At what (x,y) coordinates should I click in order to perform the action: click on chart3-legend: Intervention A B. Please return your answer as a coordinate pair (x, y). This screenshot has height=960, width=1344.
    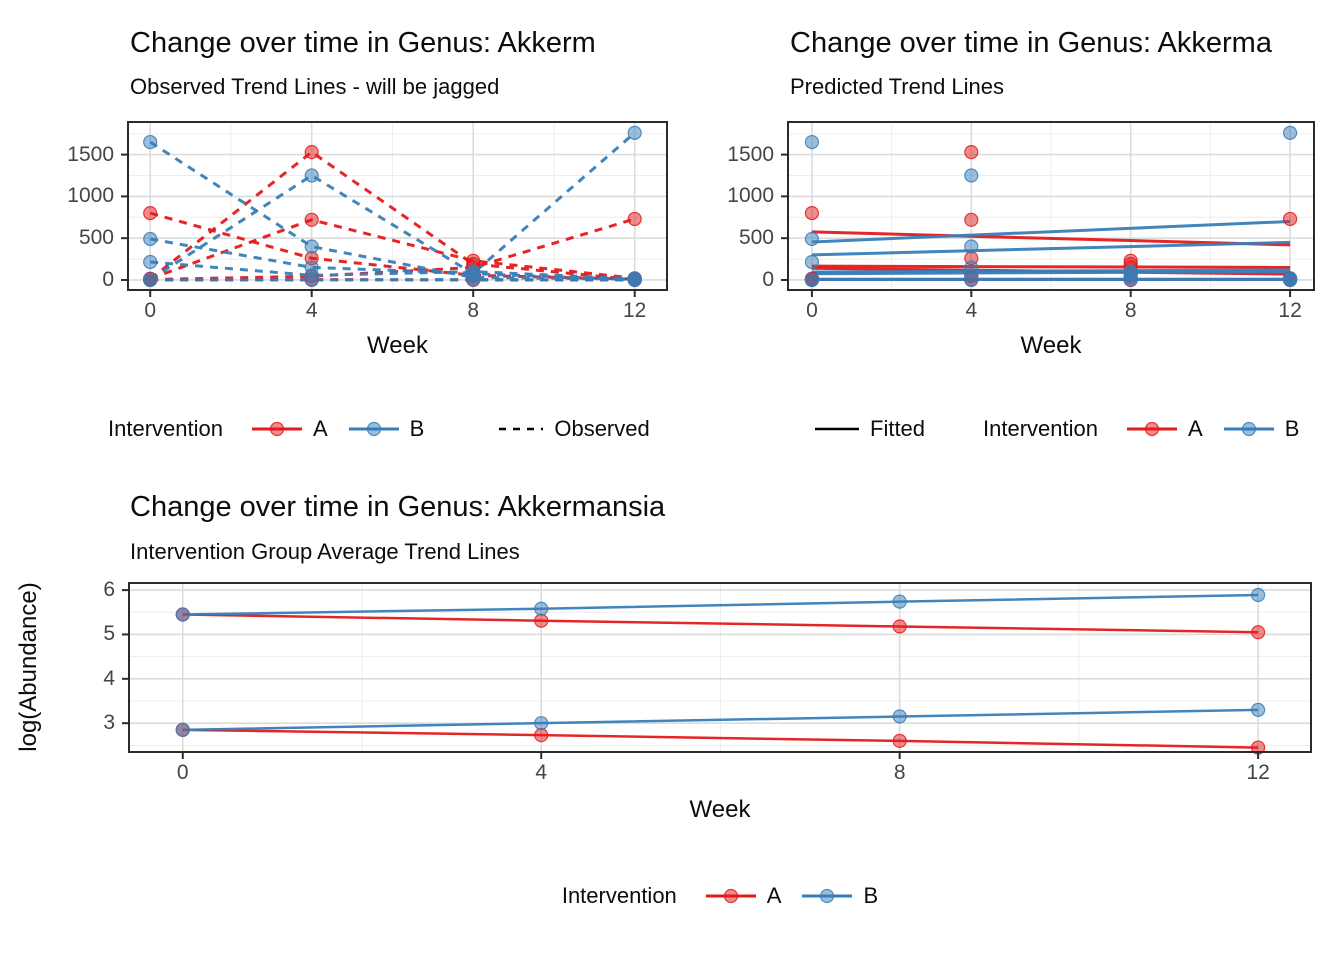
    Looking at the image, I should click on (720, 896).